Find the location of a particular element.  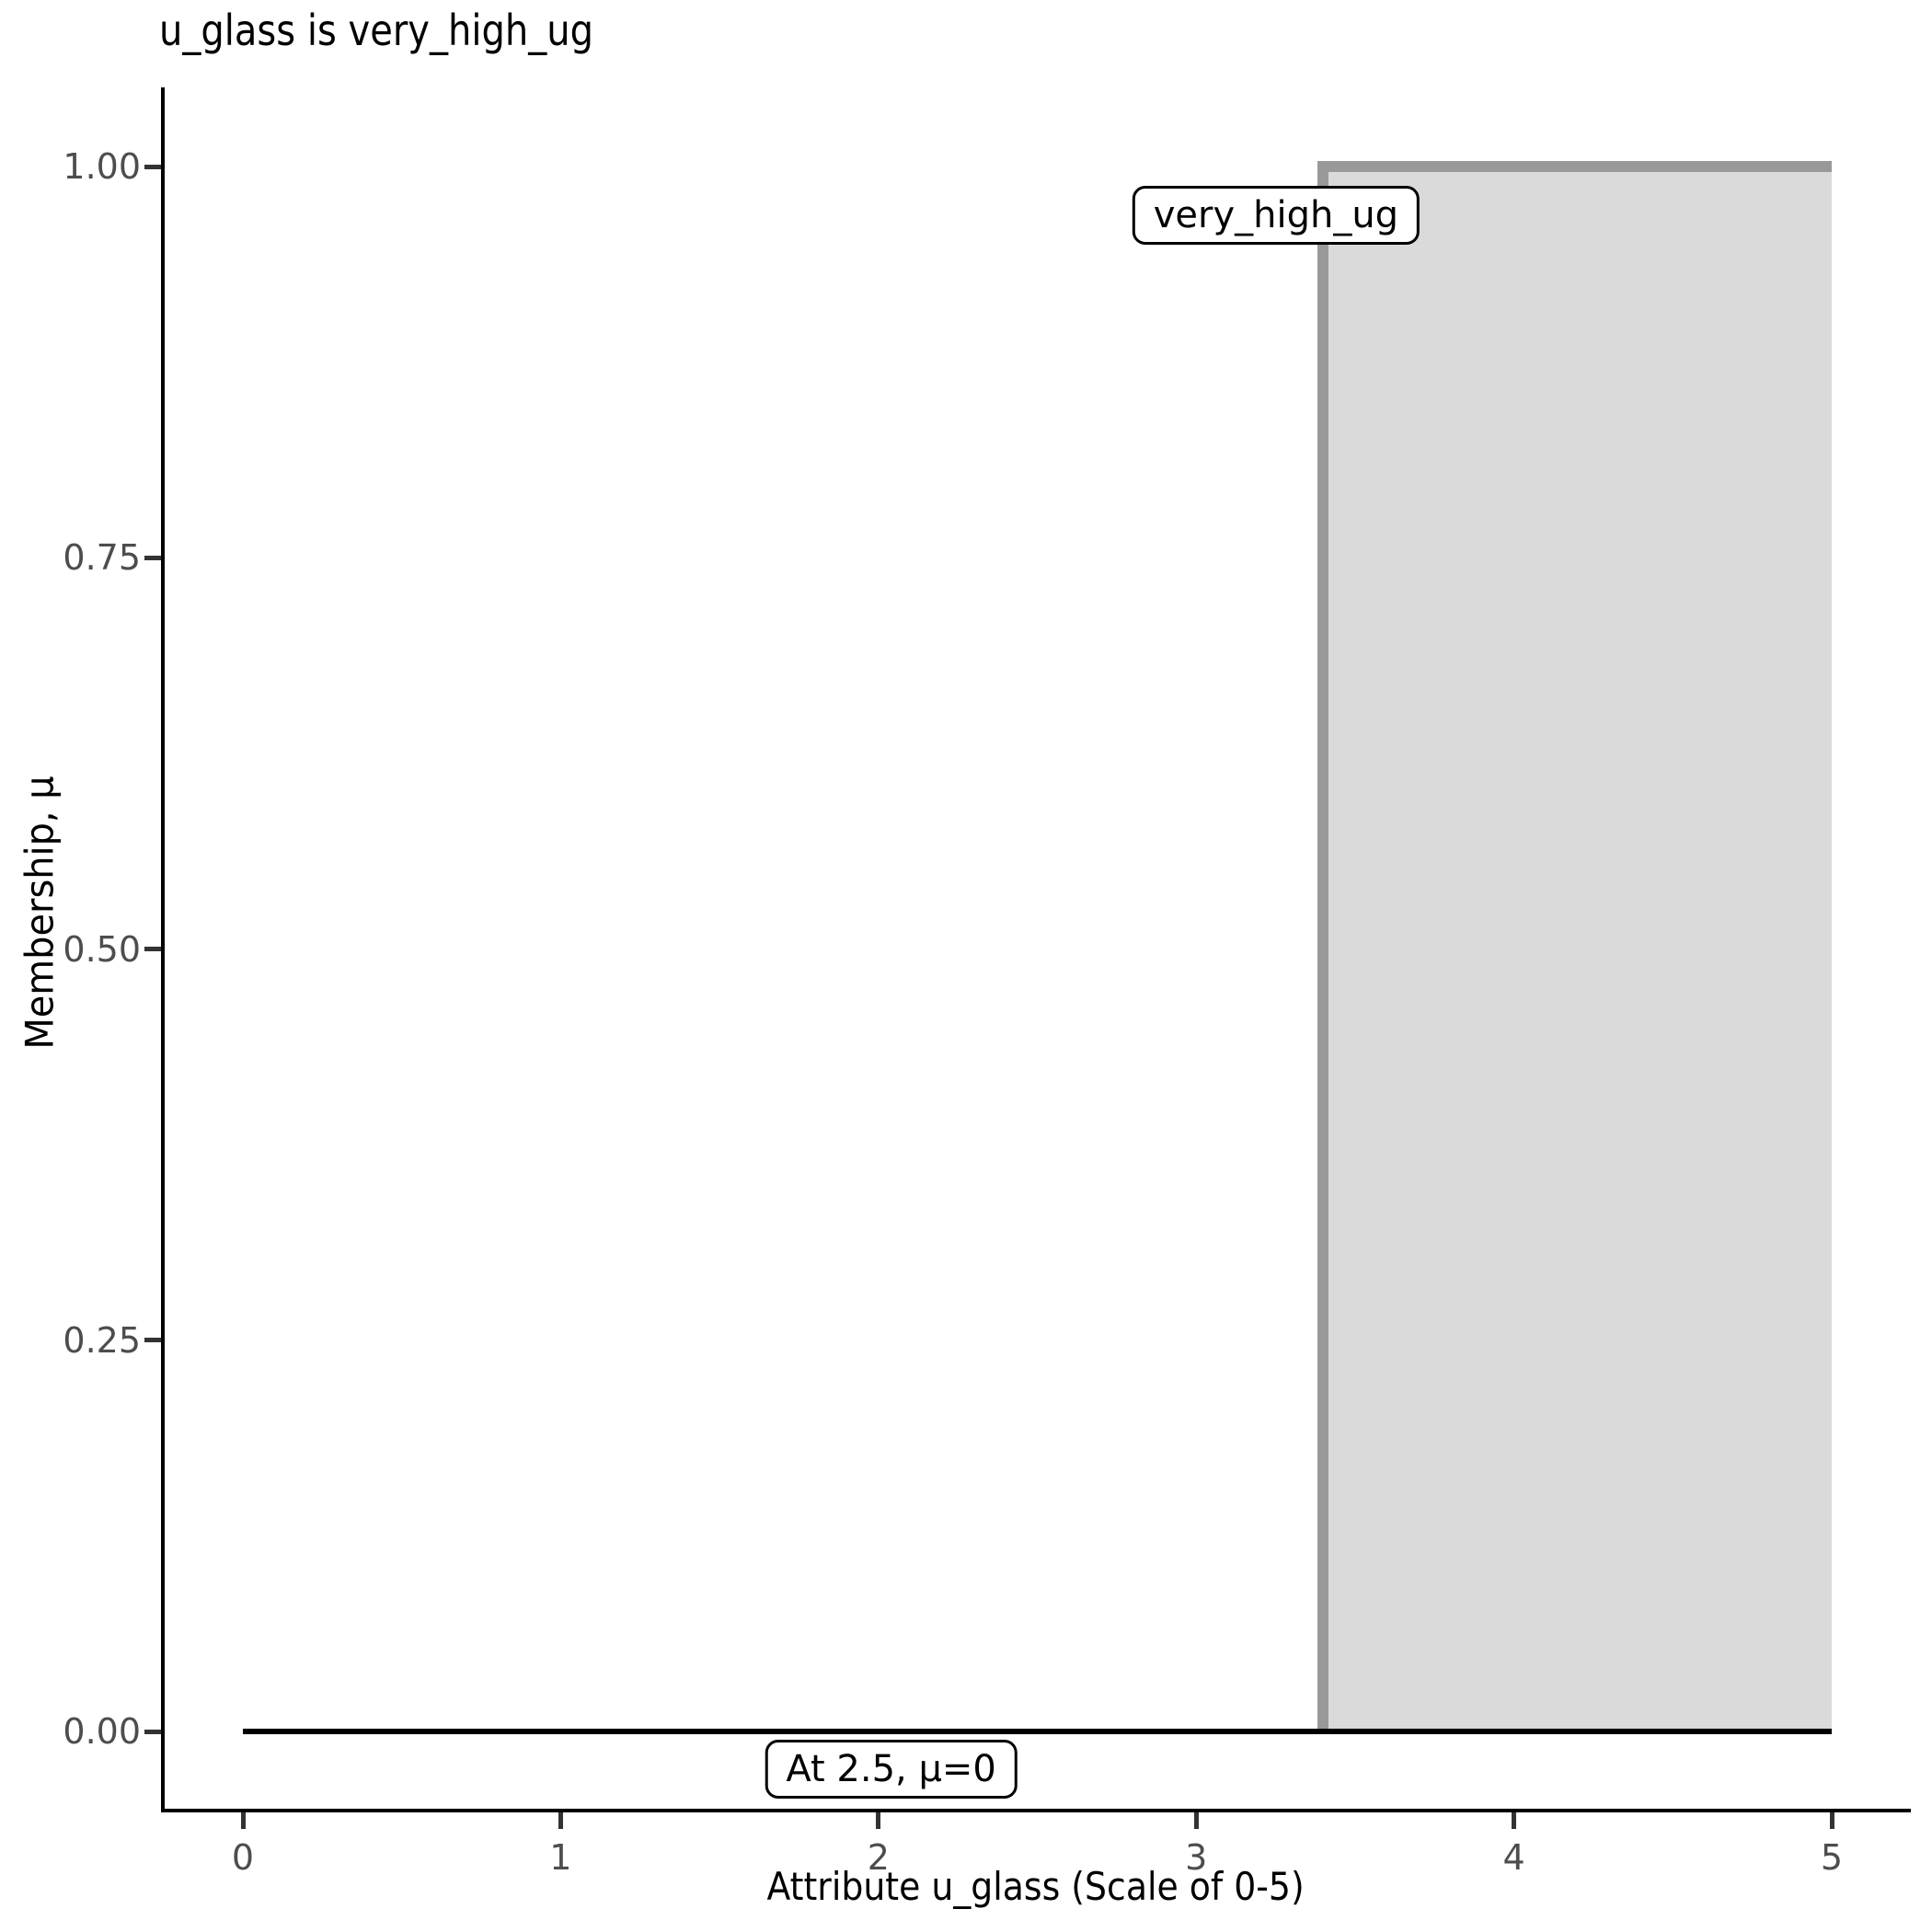

x-tick-label: 5 is located at coordinates (1832, 1857).